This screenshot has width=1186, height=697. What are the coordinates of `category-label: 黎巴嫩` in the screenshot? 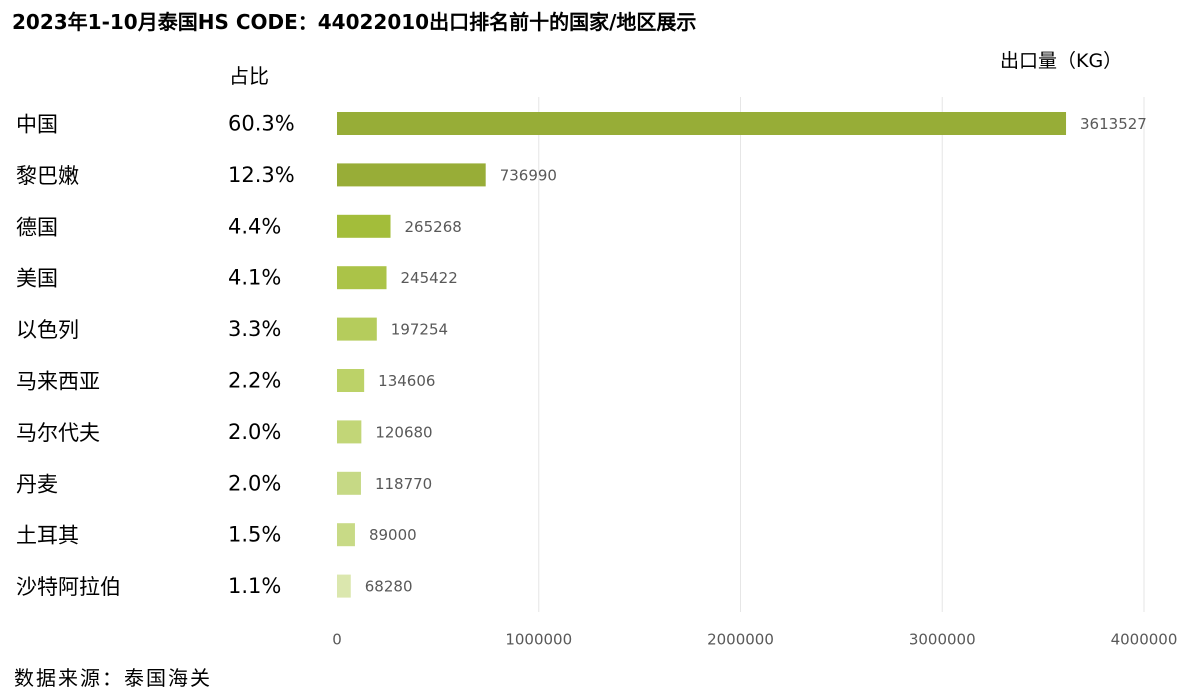 It's located at (47, 176).